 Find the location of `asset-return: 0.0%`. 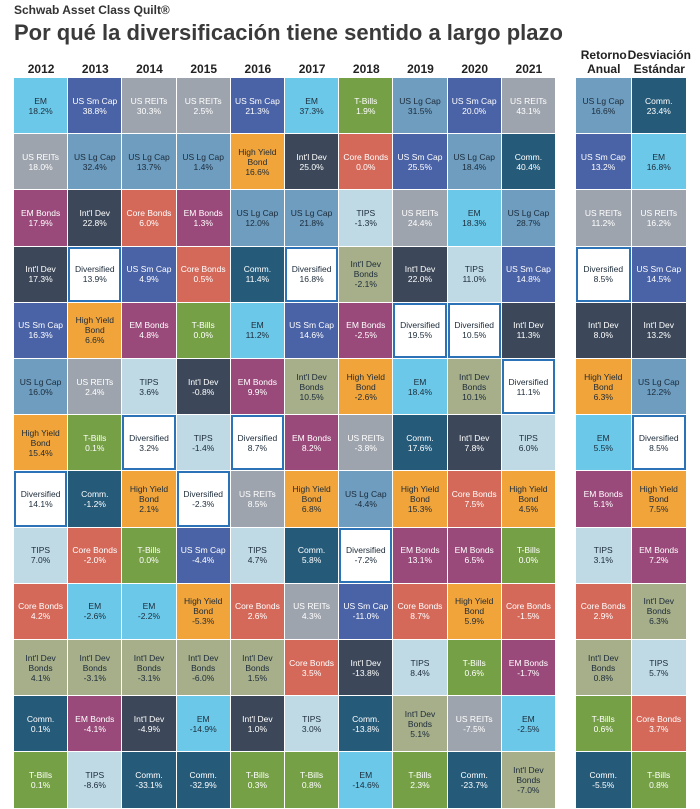

asset-return: 0.0% is located at coordinates (203, 335).